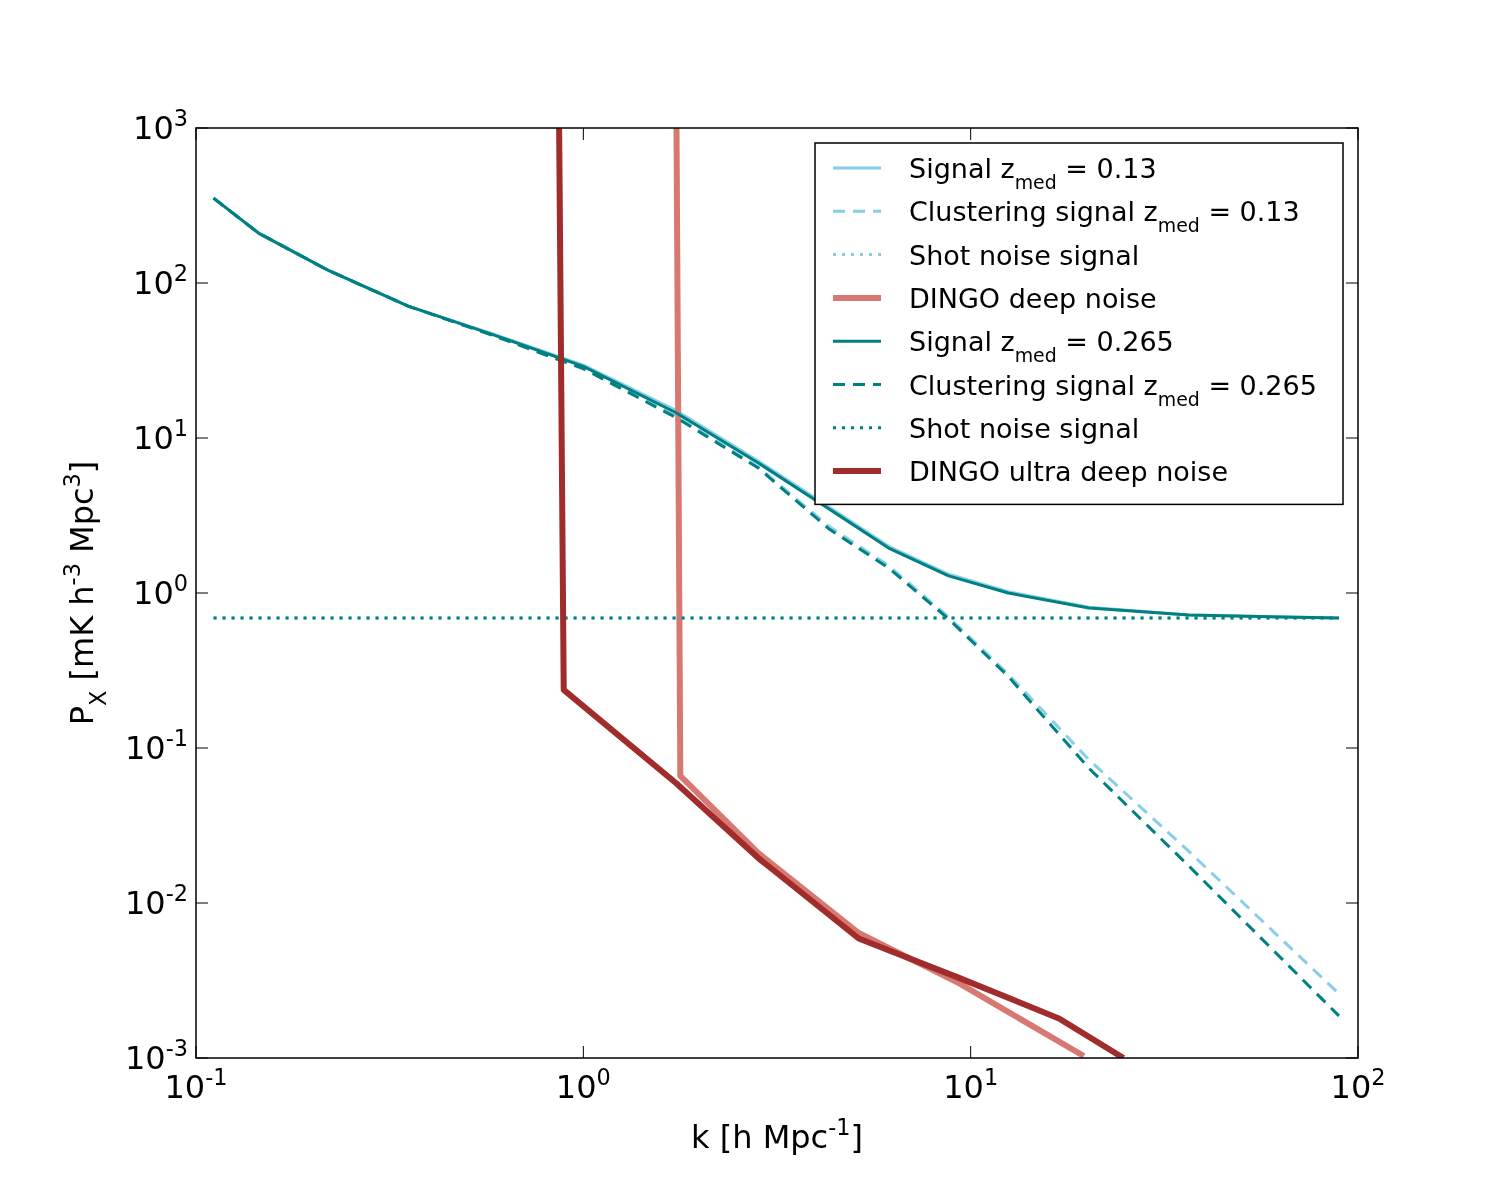 The width and height of the screenshot is (1500, 1200). Describe the element at coordinates (160, 281) in the screenshot. I see `y-tick-label: 10$^{2}$` at that location.